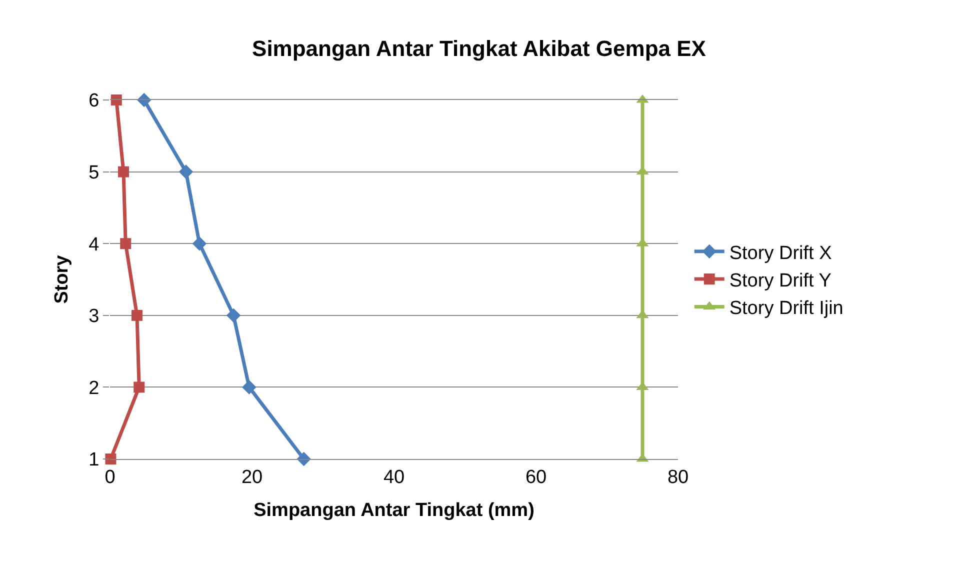 This screenshot has height=579, width=958. I want to click on x-axis-title: Simpangan Antar Tingkat (mm), so click(394, 510).